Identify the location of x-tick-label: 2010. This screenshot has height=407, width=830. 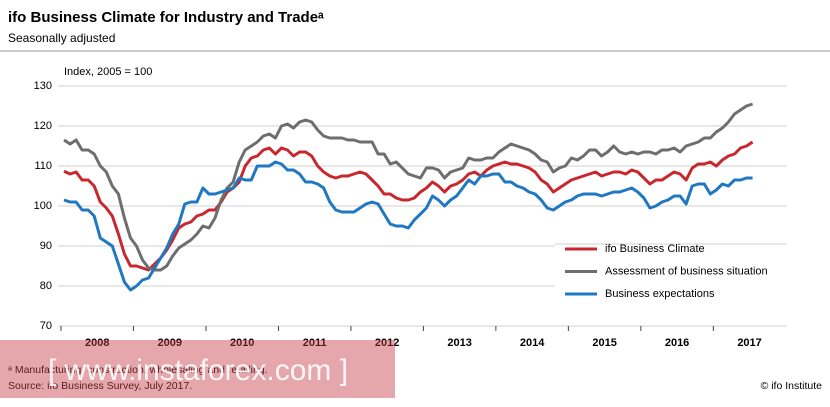
(242, 343).